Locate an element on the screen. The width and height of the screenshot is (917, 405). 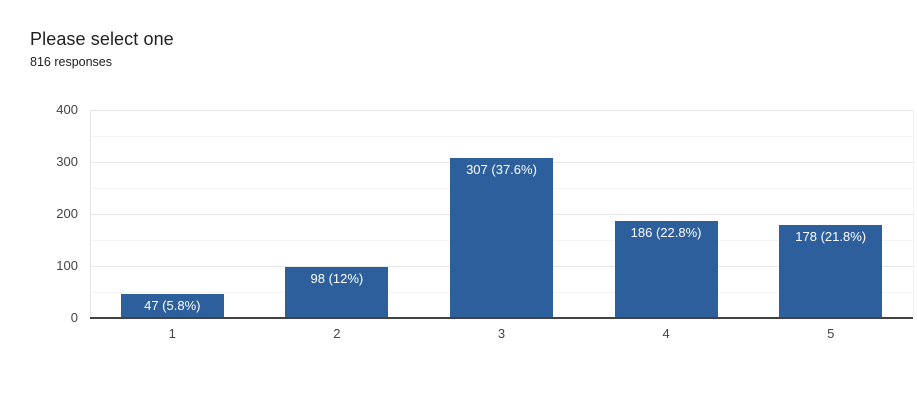
bar-value-label: 307 (37.6%) is located at coordinates (501, 170).